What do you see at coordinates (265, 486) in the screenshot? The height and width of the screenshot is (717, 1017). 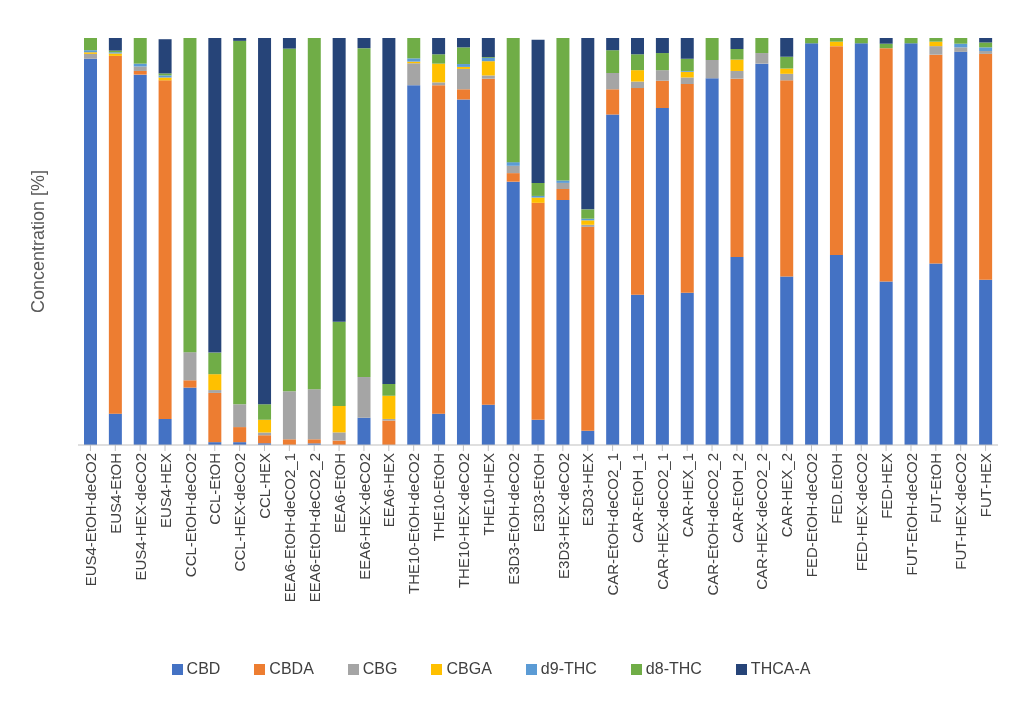 I see `x-tick-label: CCL-HEX` at bounding box center [265, 486].